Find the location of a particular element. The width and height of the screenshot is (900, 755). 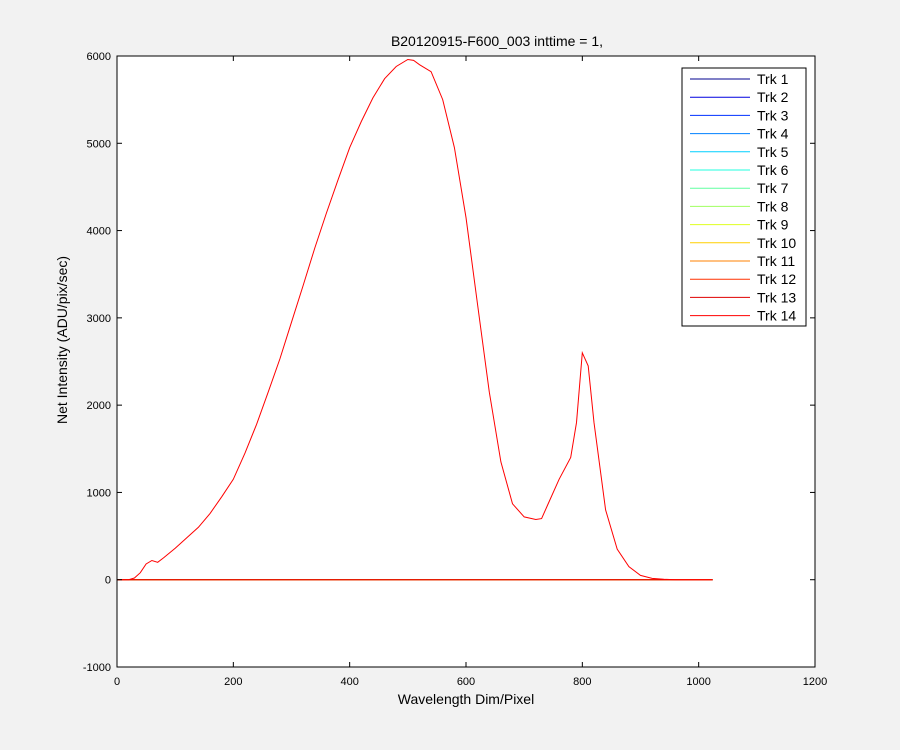

x-axis-label: Wavelength Dim/Pixel is located at coordinates (466, 699).